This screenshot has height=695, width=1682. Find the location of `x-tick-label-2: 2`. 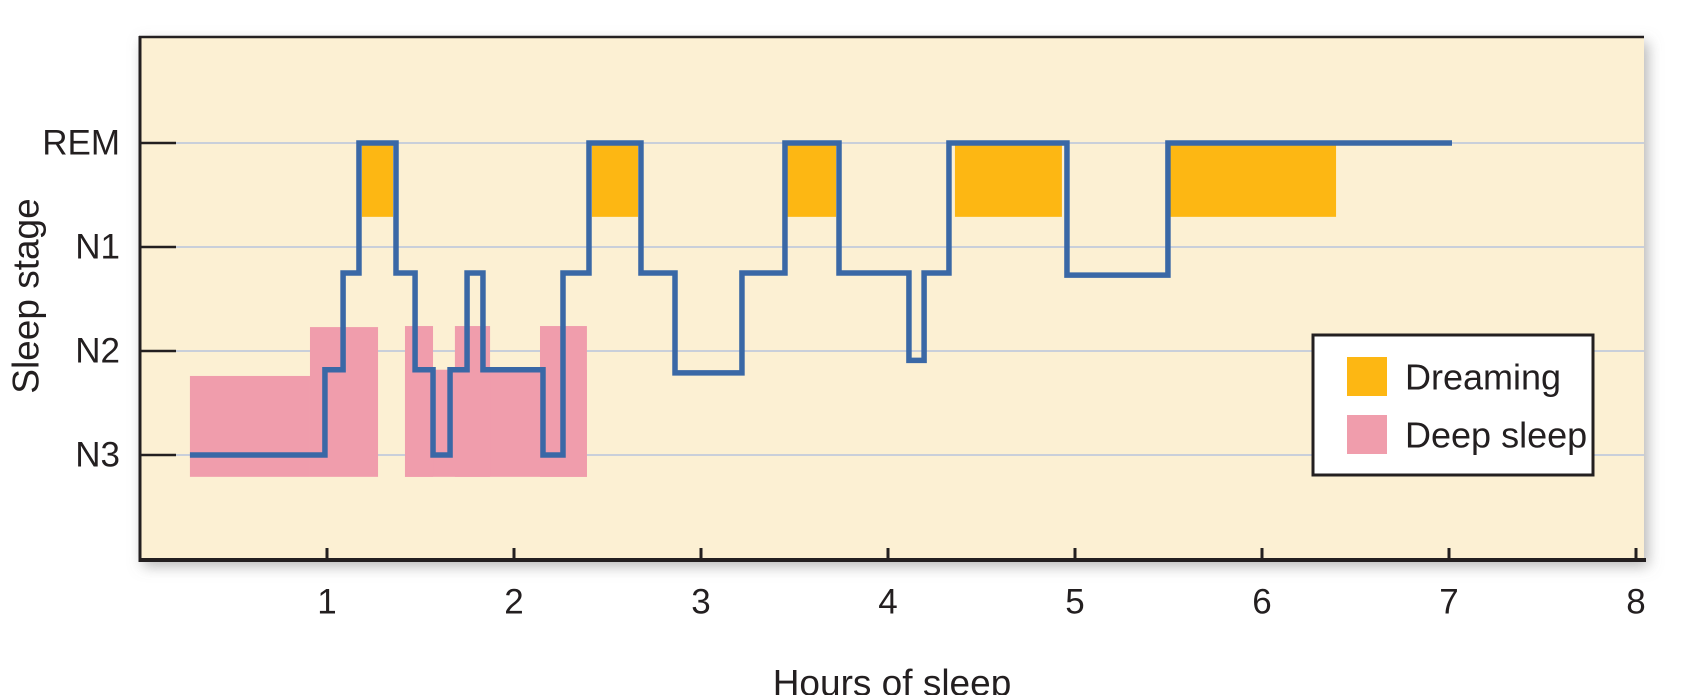

x-tick-label-2: 2 is located at coordinates (513, 602).